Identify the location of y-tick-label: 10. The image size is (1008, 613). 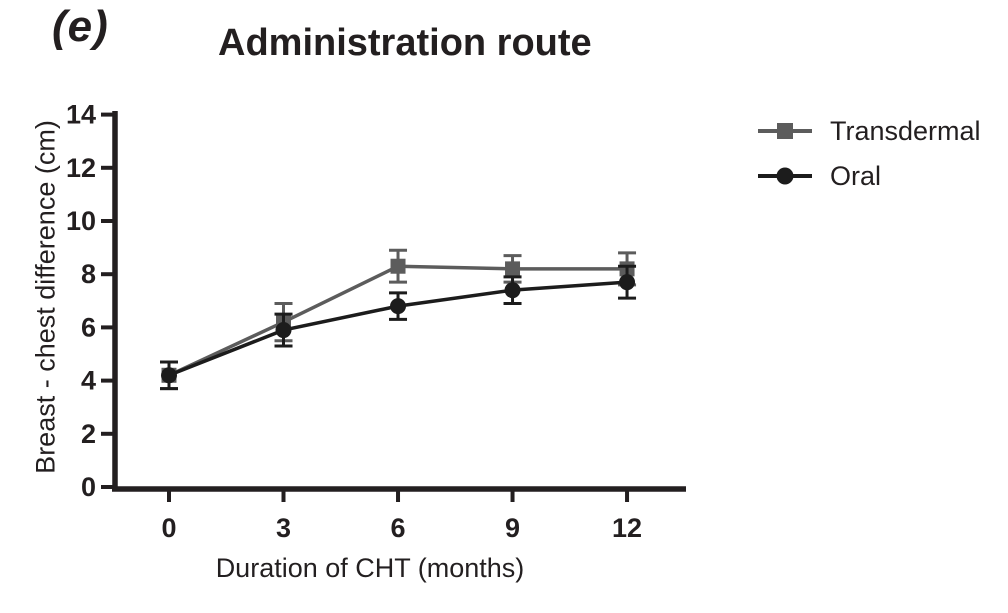
(81, 221).